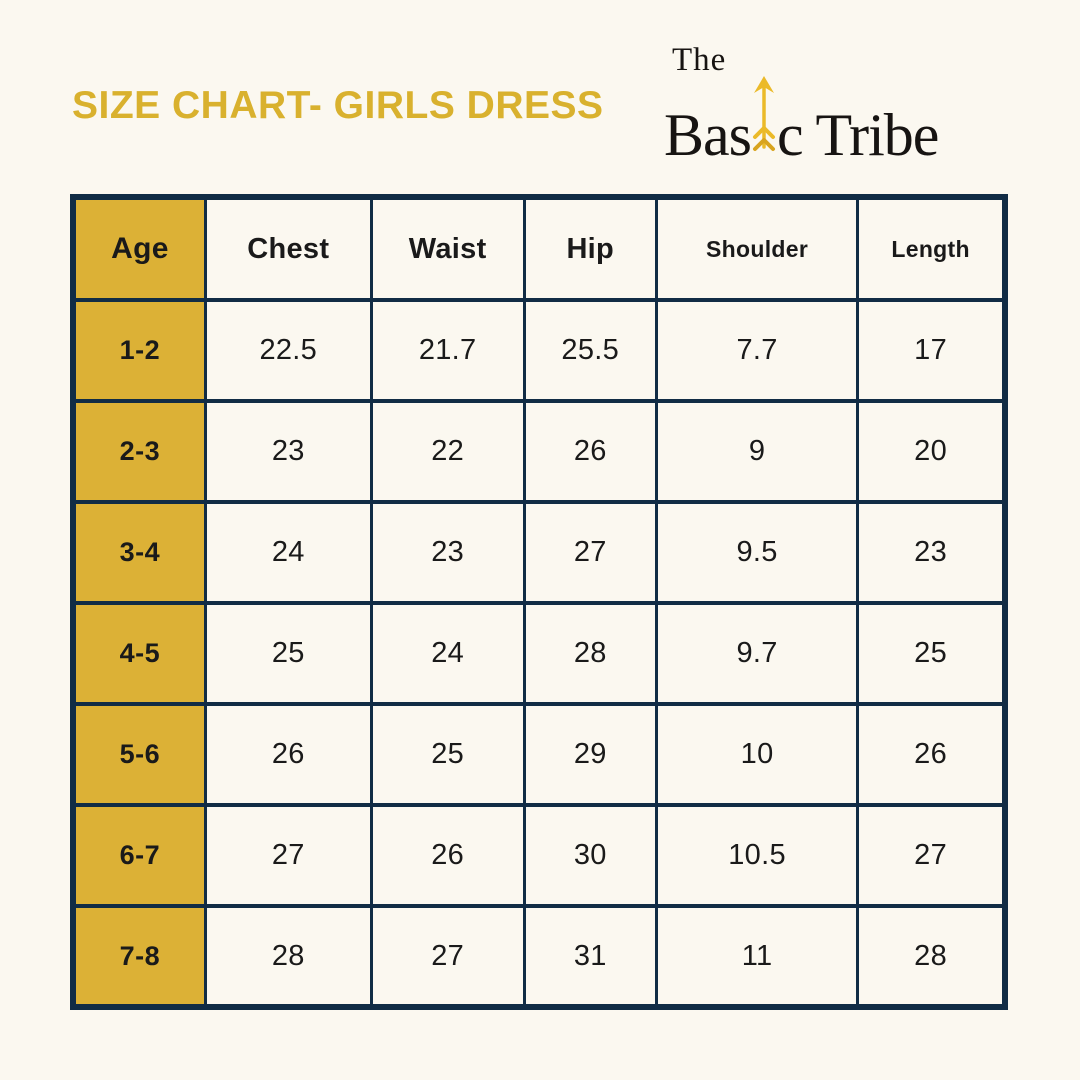 This screenshot has width=1080, height=1080. I want to click on page-title: SIZE CHART- GIRLS DRESS, so click(338, 105).